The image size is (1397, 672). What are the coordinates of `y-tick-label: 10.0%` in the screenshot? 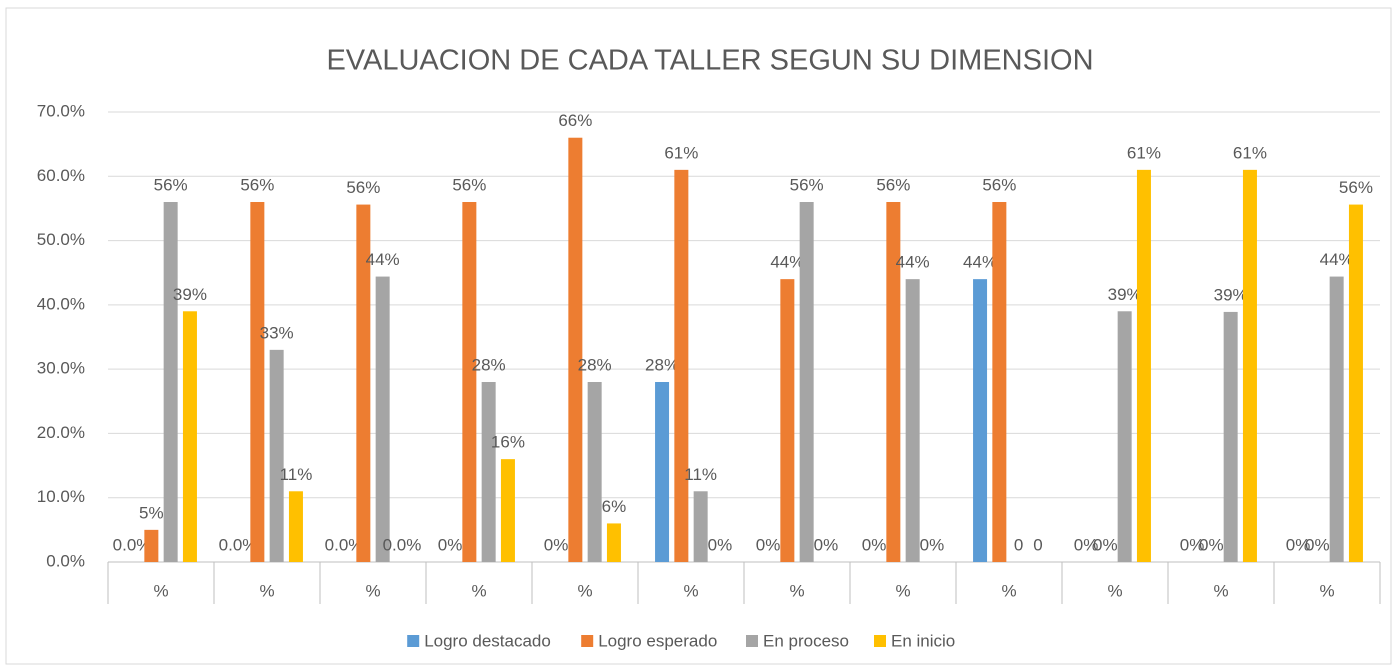 It's located at (61, 496).